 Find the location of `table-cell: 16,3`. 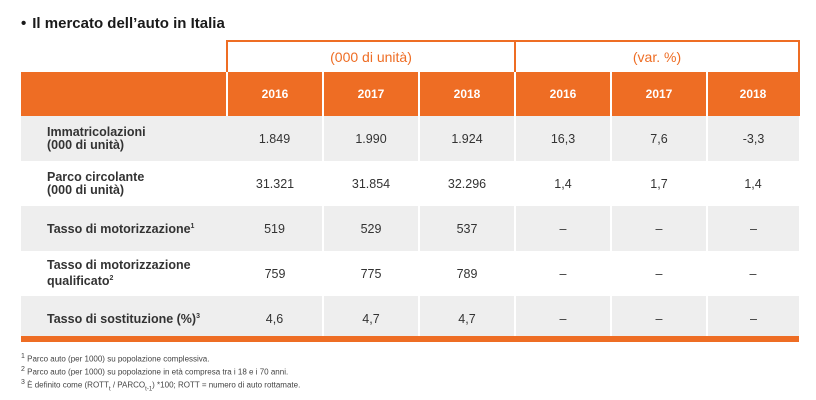

table-cell: 16,3 is located at coordinates (563, 138).